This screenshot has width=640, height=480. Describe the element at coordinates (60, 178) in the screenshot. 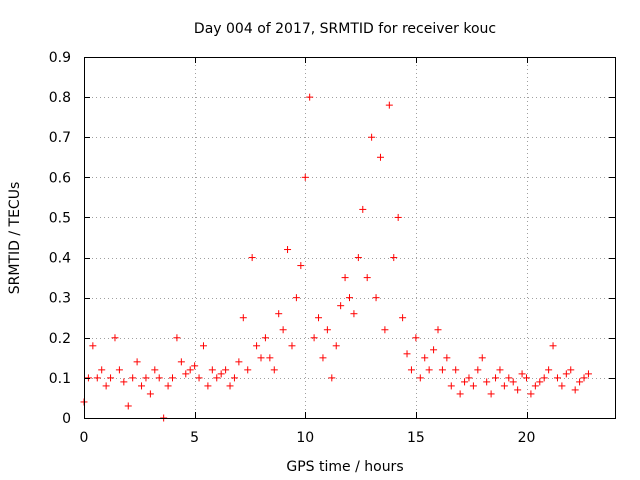

I see `y-tick-label: 0.6` at that location.